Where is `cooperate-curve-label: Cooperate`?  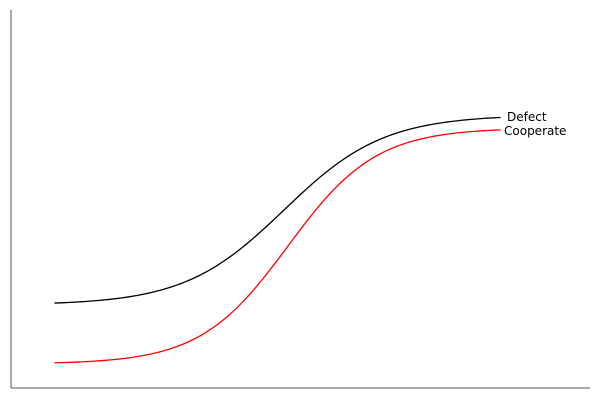
cooperate-curve-label: Cooperate is located at coordinates (535, 131).